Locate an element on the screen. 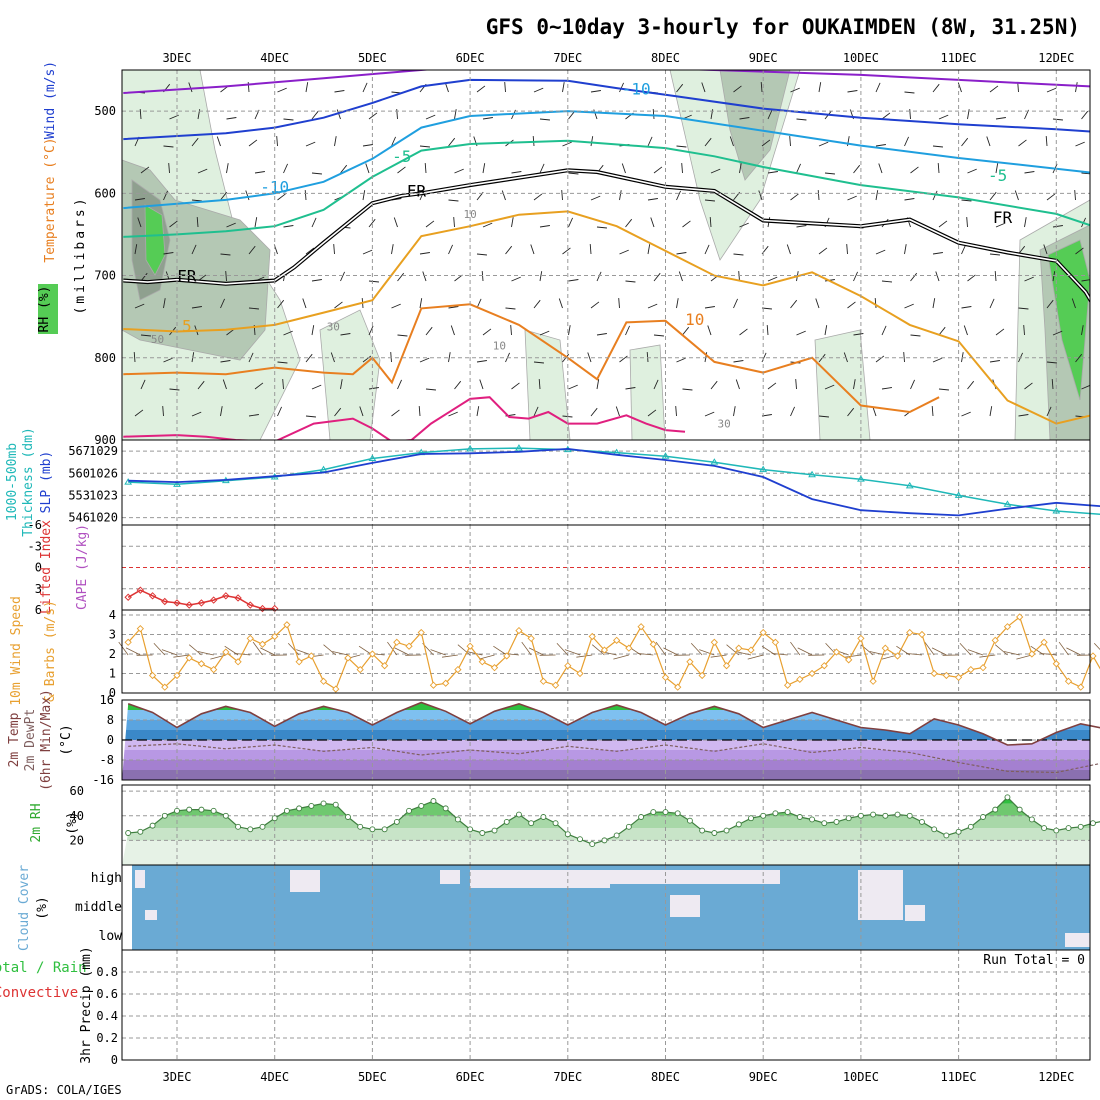 Image resolution: width=1100 pixels, height=1100 pixels. run-total: Run Total = 0 is located at coordinates (1034, 960).